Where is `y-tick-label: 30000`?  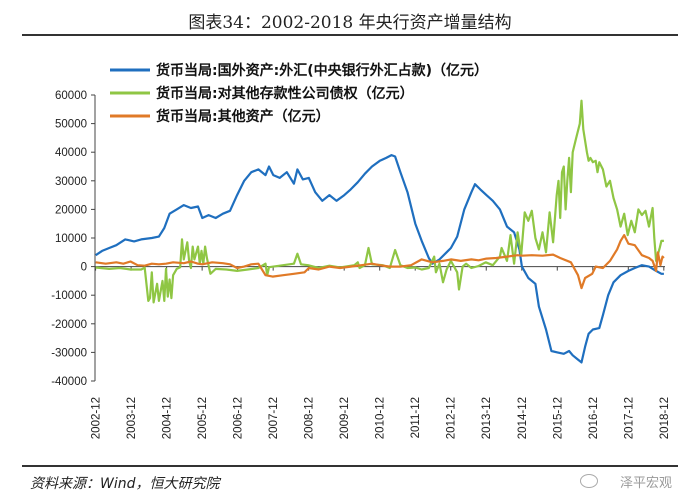 y-tick-label: 30000 is located at coordinates (71, 182).